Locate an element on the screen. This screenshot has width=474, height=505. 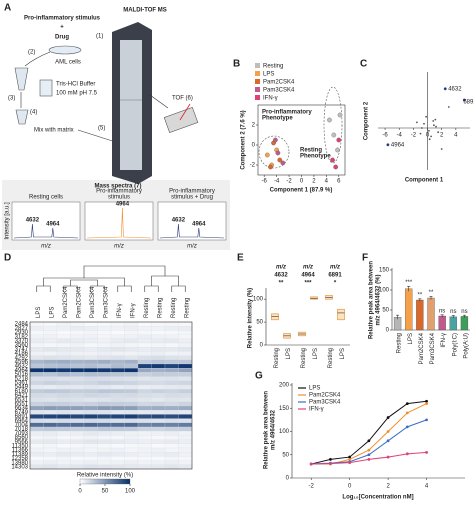
x-axis-label: m/z is located at coordinates (192, 247).